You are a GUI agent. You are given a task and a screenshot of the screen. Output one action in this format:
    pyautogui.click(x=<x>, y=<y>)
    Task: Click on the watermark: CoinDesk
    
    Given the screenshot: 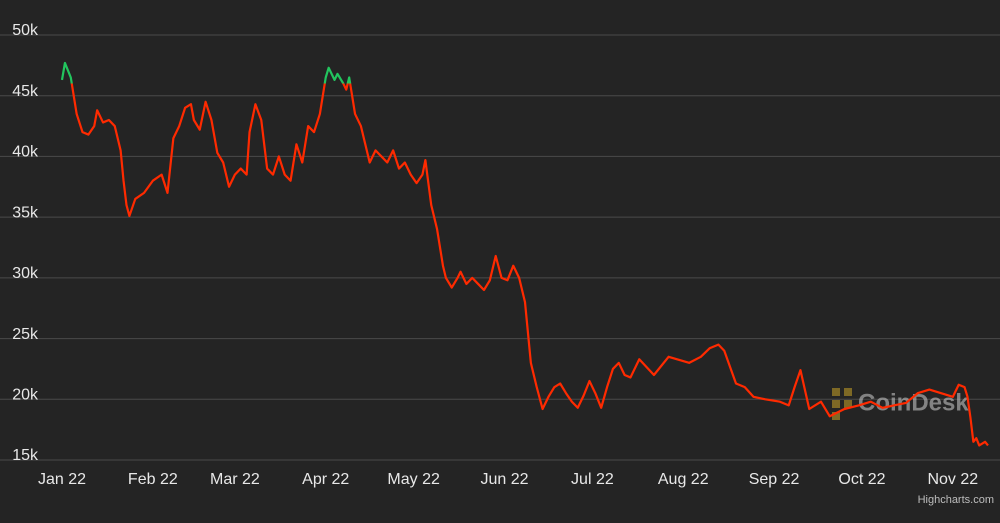 What is the action you would take?
    pyautogui.click(x=900, y=404)
    